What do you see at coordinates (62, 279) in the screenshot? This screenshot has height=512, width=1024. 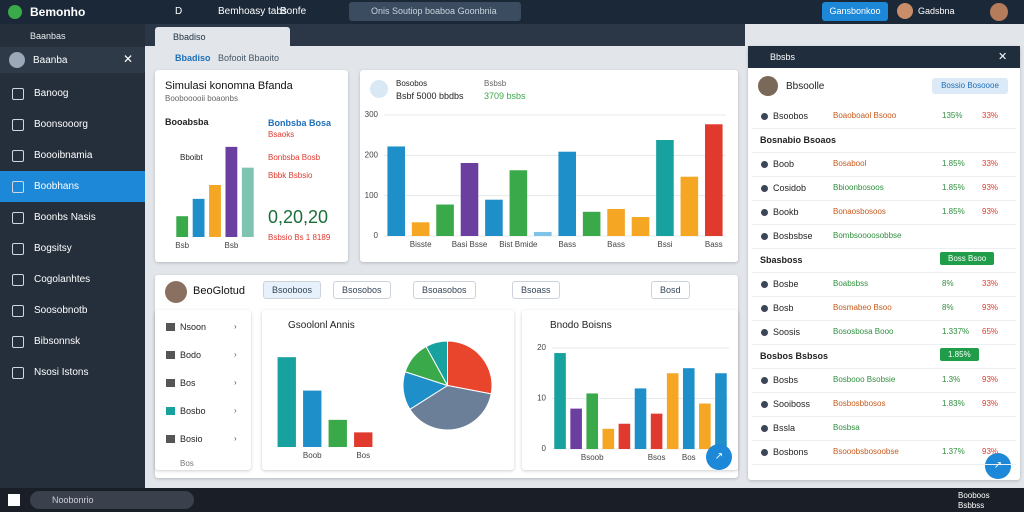 I see `nav-item: Cogolanhtes` at bounding box center [62, 279].